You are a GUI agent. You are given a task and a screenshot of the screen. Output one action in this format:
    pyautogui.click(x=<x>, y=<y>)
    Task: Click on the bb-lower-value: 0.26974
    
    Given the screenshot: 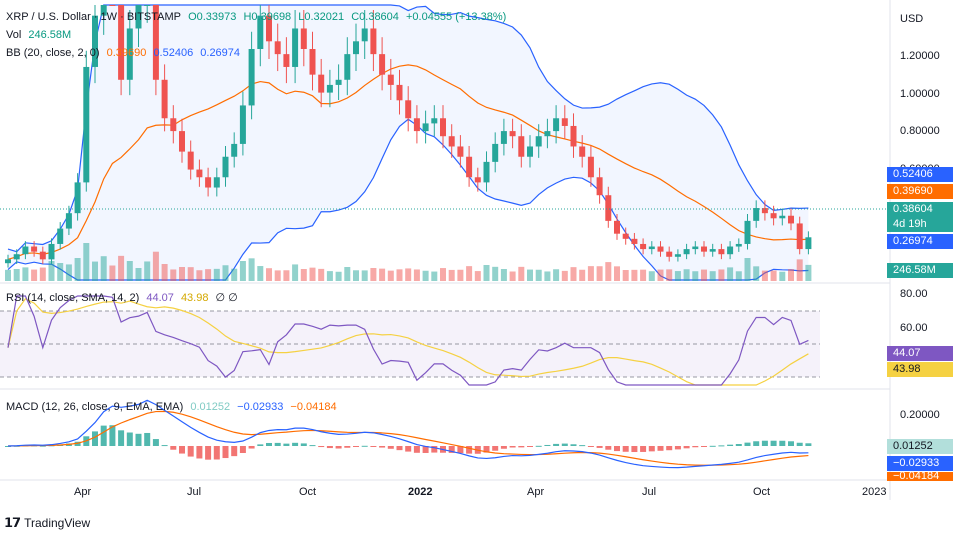 What is the action you would take?
    pyautogui.click(x=220, y=53)
    